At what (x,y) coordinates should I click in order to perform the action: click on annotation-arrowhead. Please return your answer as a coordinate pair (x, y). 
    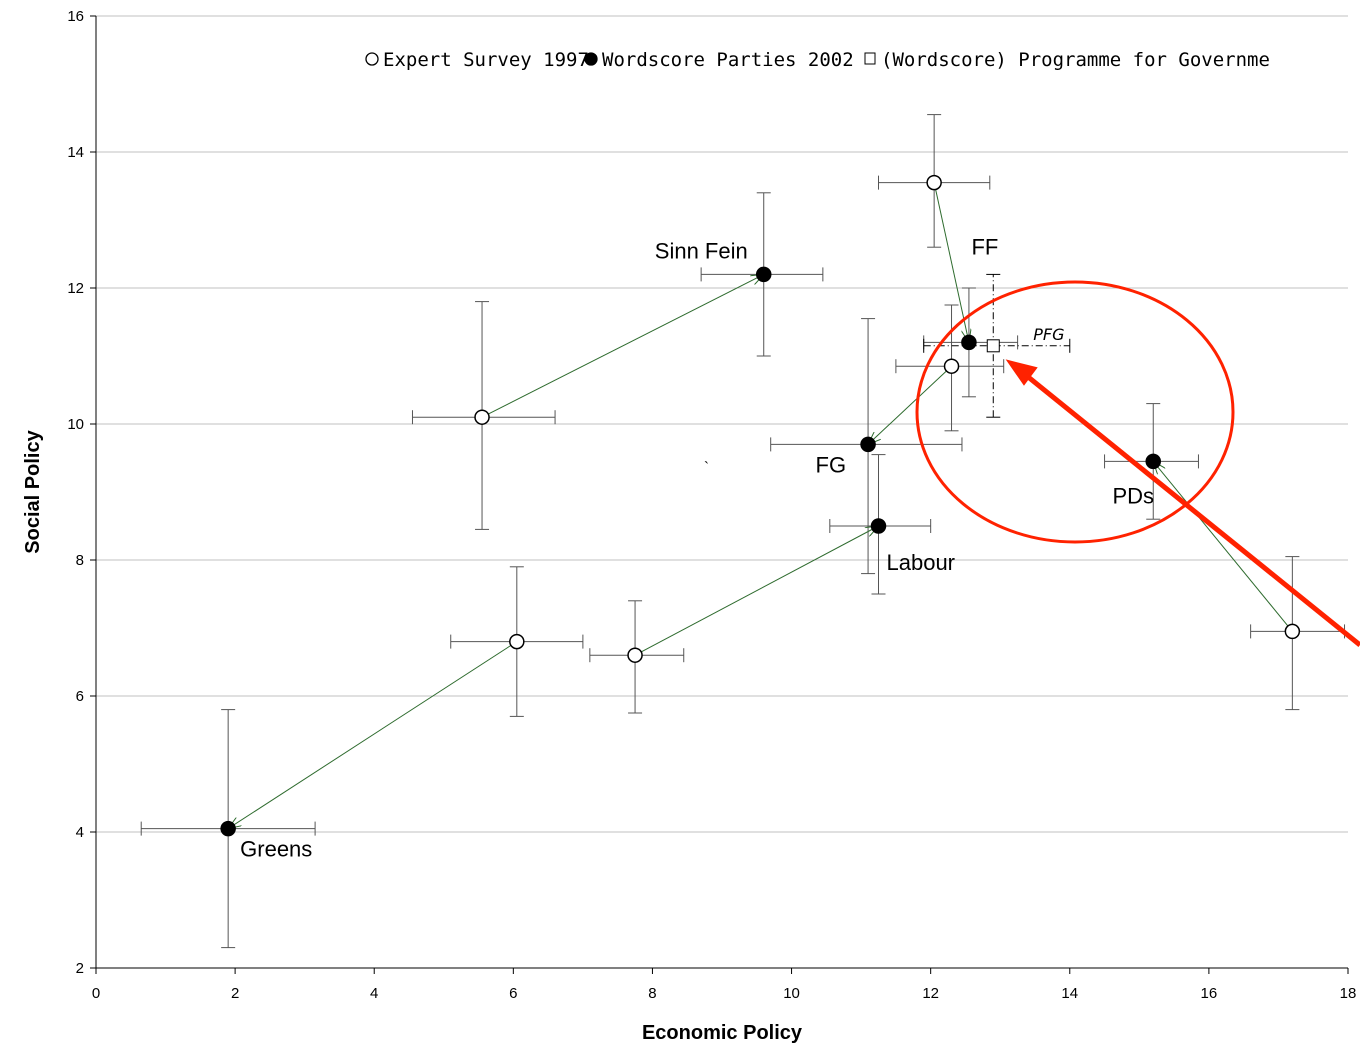
    Looking at the image, I should click on (1021, 372).